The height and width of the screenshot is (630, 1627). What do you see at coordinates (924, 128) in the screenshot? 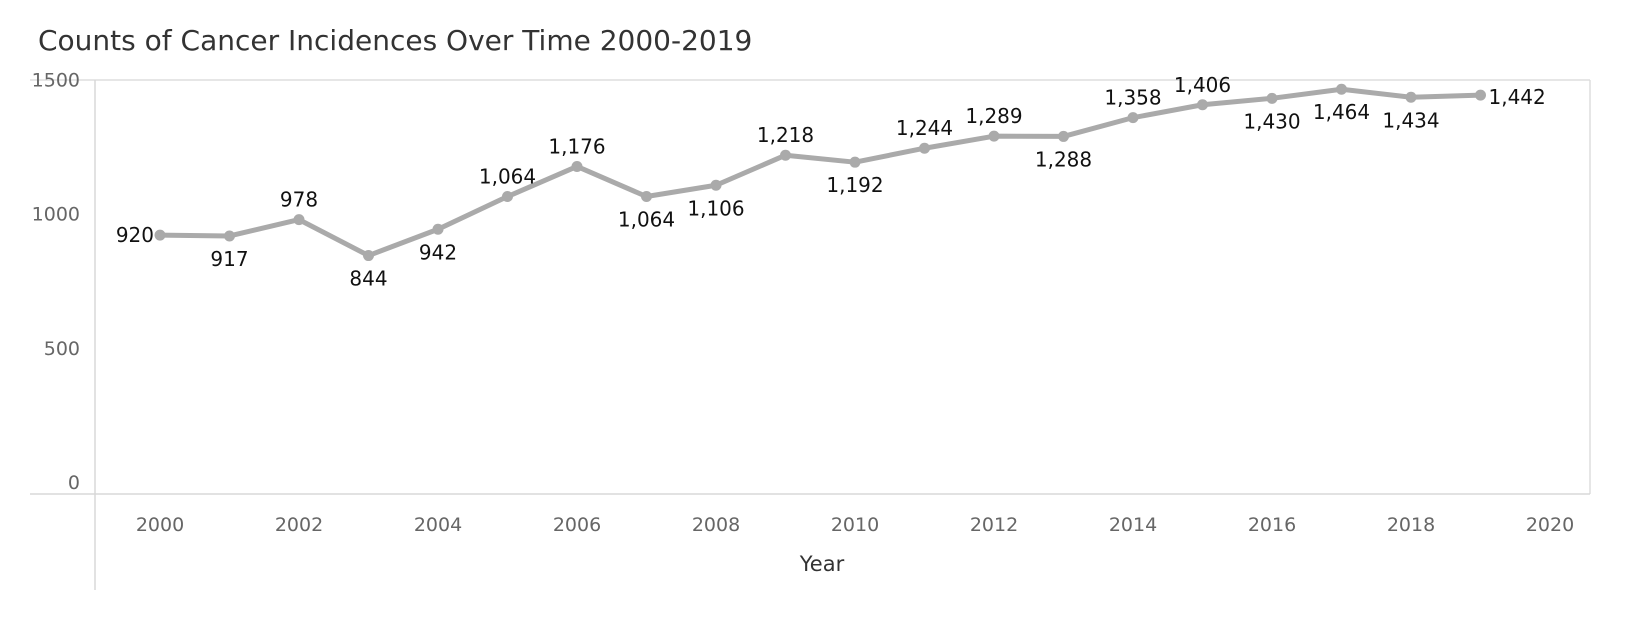
I see `data-label: 1,244` at bounding box center [924, 128].